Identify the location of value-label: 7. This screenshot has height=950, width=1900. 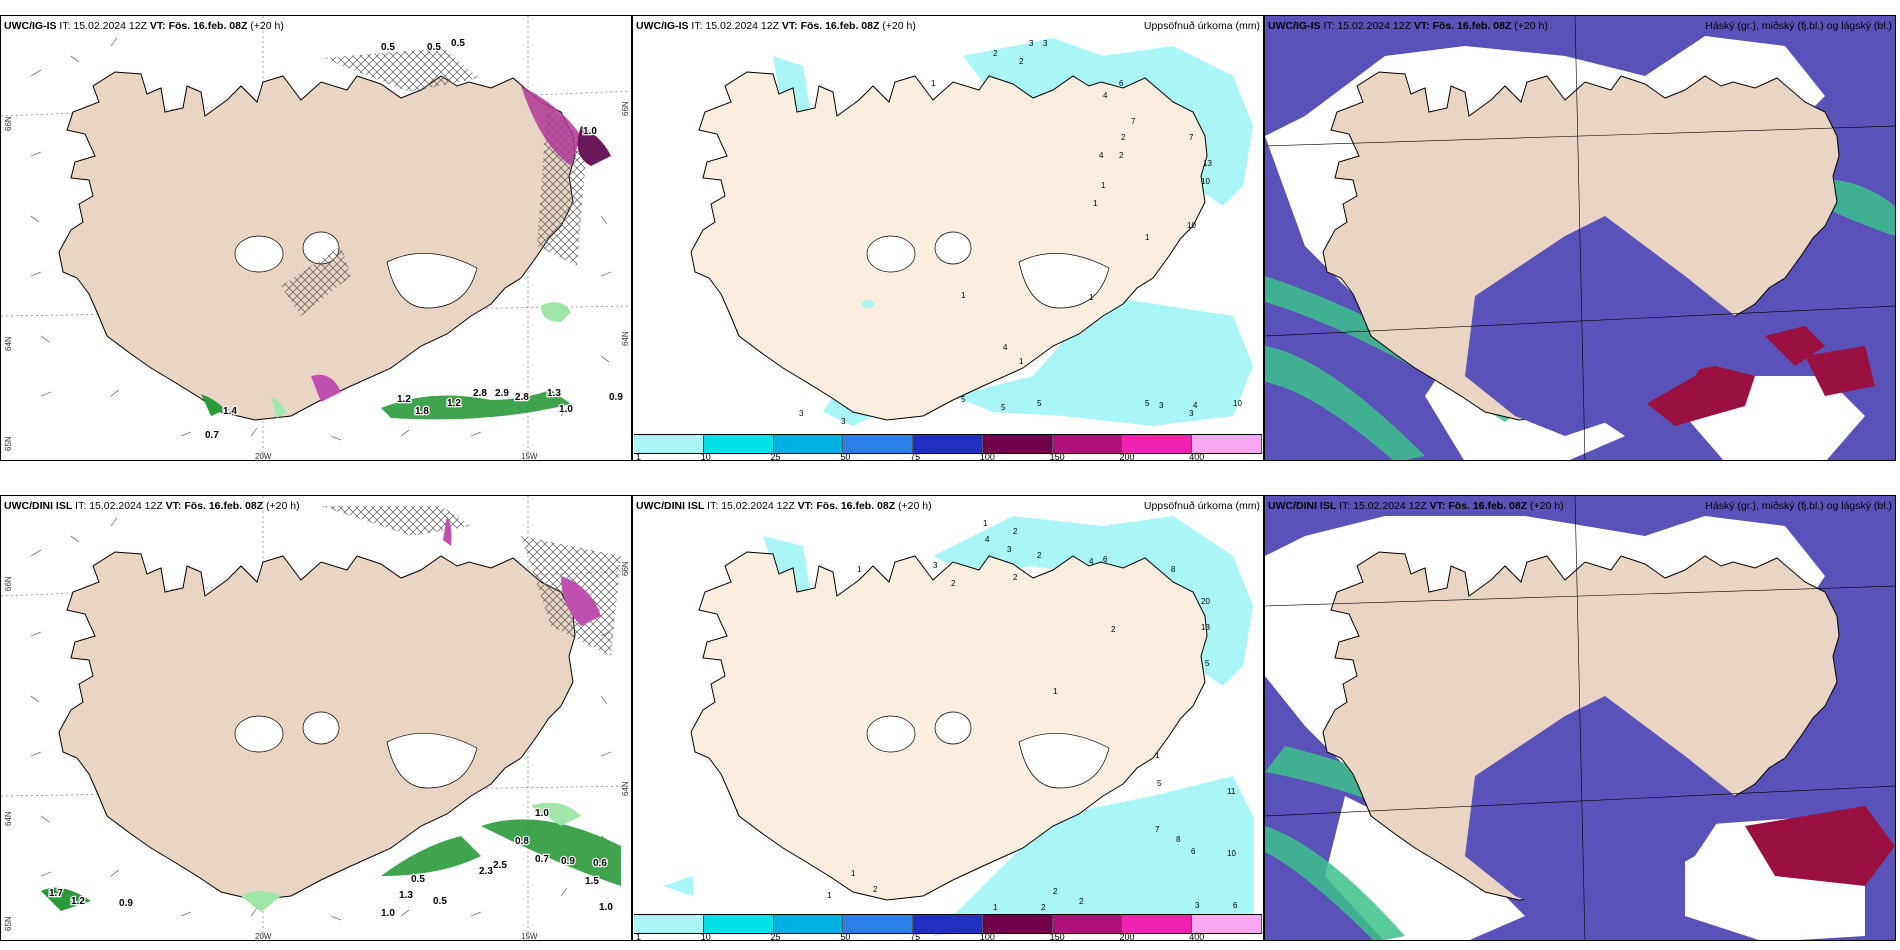
(1191, 137).